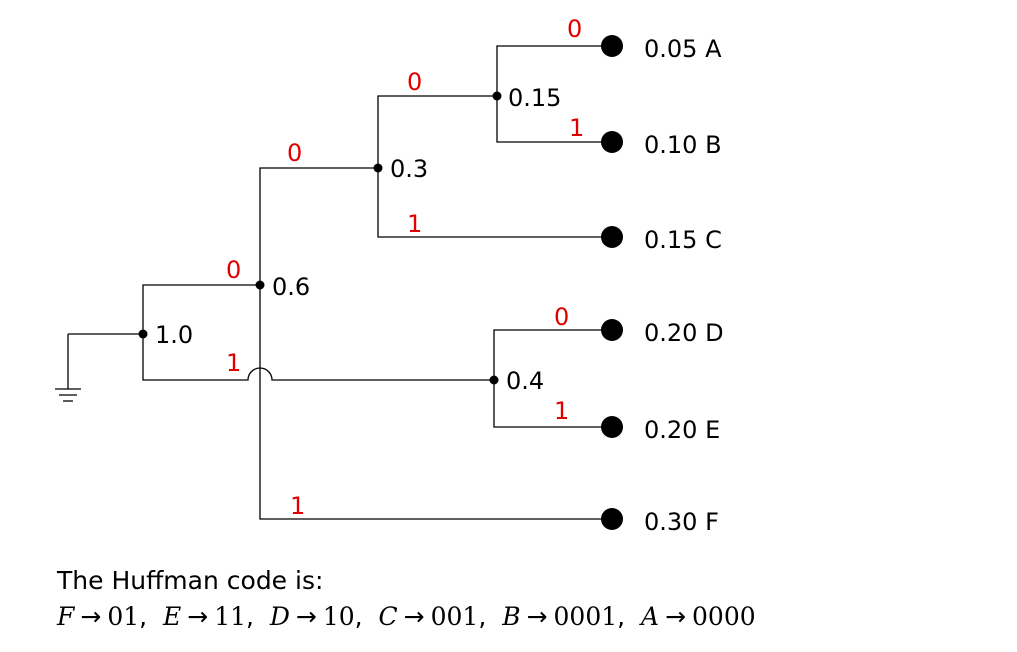  I want to click on wire-015-to-B, so click(554, 119).